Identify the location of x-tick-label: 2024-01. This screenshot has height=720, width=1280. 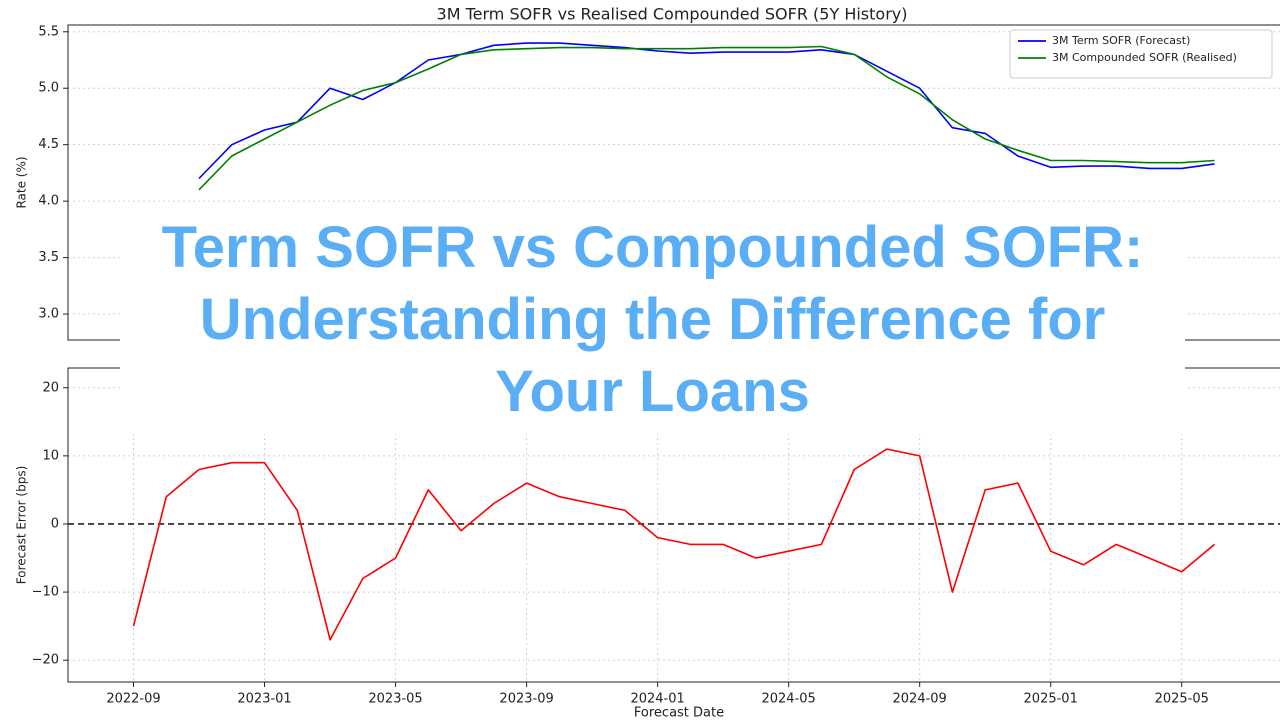
(657, 699).